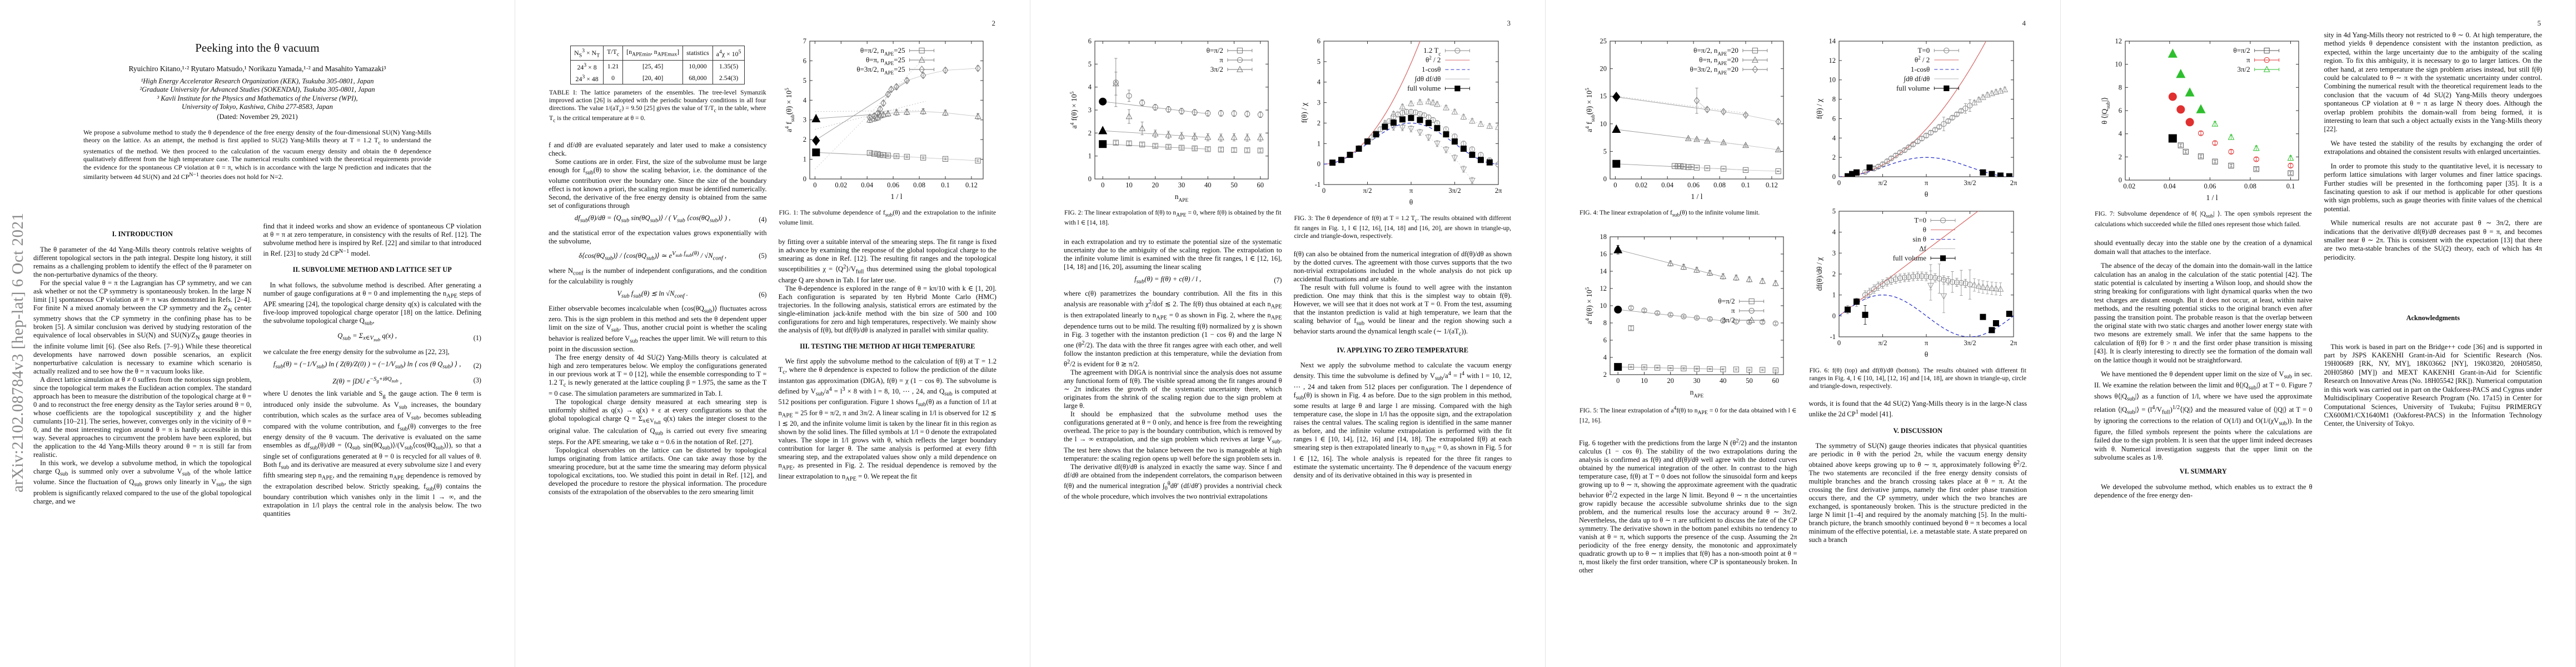 This screenshot has height=667, width=2576. What do you see at coordinates (1304, 113) in the screenshot?
I see `y-axis-label: f(θ) / χ` at bounding box center [1304, 113].